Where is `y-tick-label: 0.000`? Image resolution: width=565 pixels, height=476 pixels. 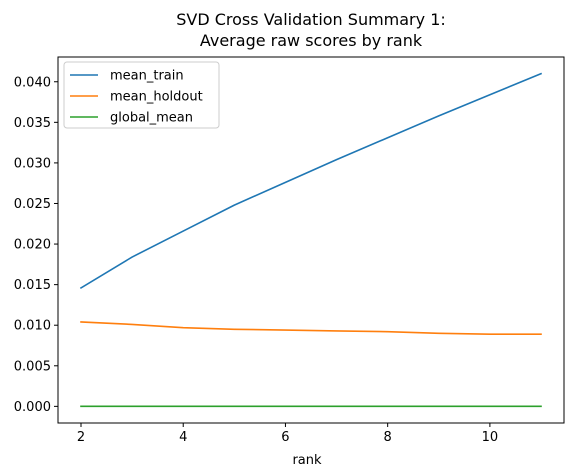 y-tick-label: 0.000 is located at coordinates (32, 407).